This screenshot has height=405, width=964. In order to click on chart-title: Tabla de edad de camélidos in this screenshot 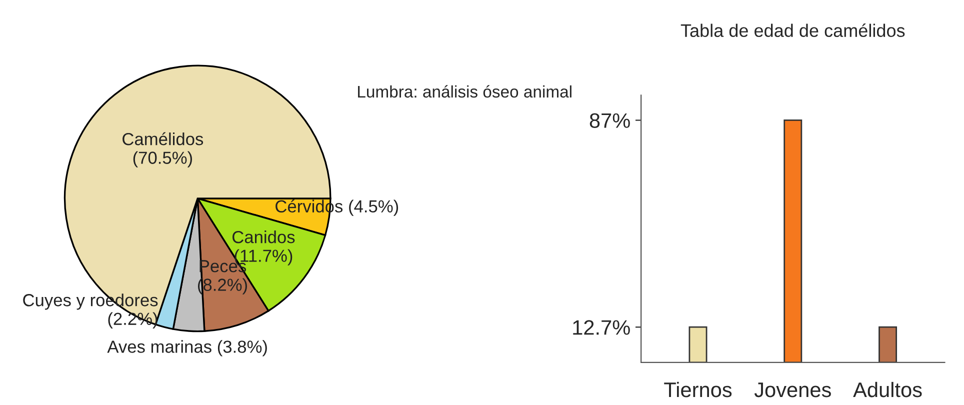, I will do `click(792, 31)`.